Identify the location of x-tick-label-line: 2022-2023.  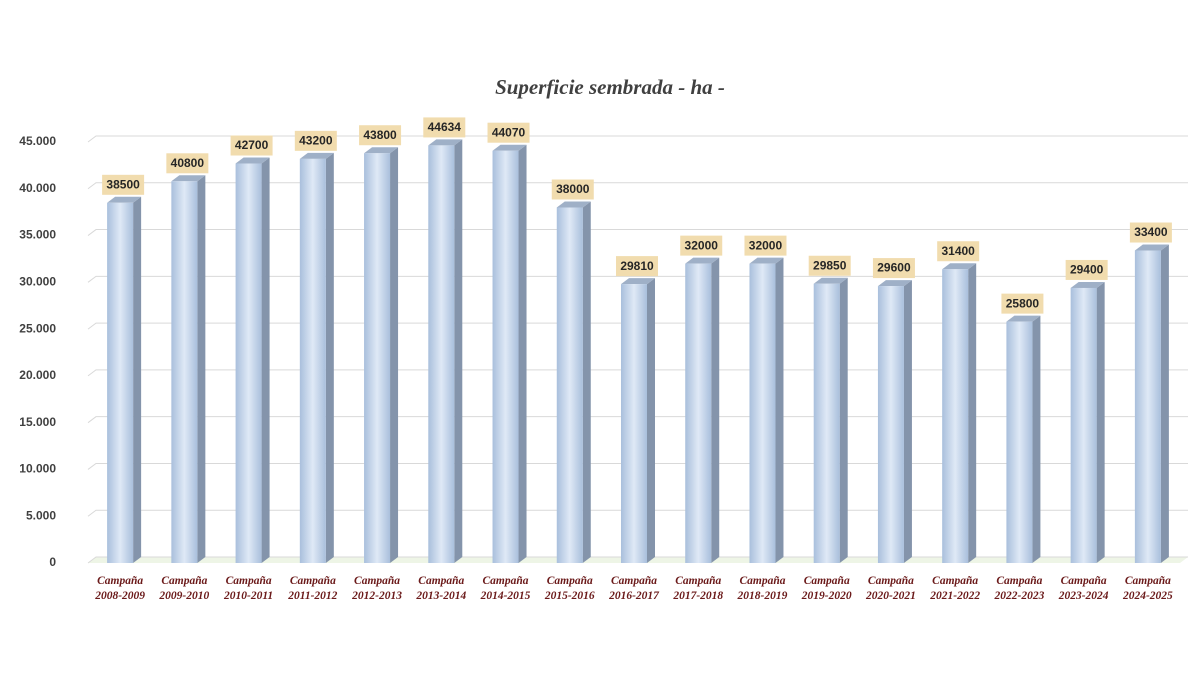
(1018, 596).